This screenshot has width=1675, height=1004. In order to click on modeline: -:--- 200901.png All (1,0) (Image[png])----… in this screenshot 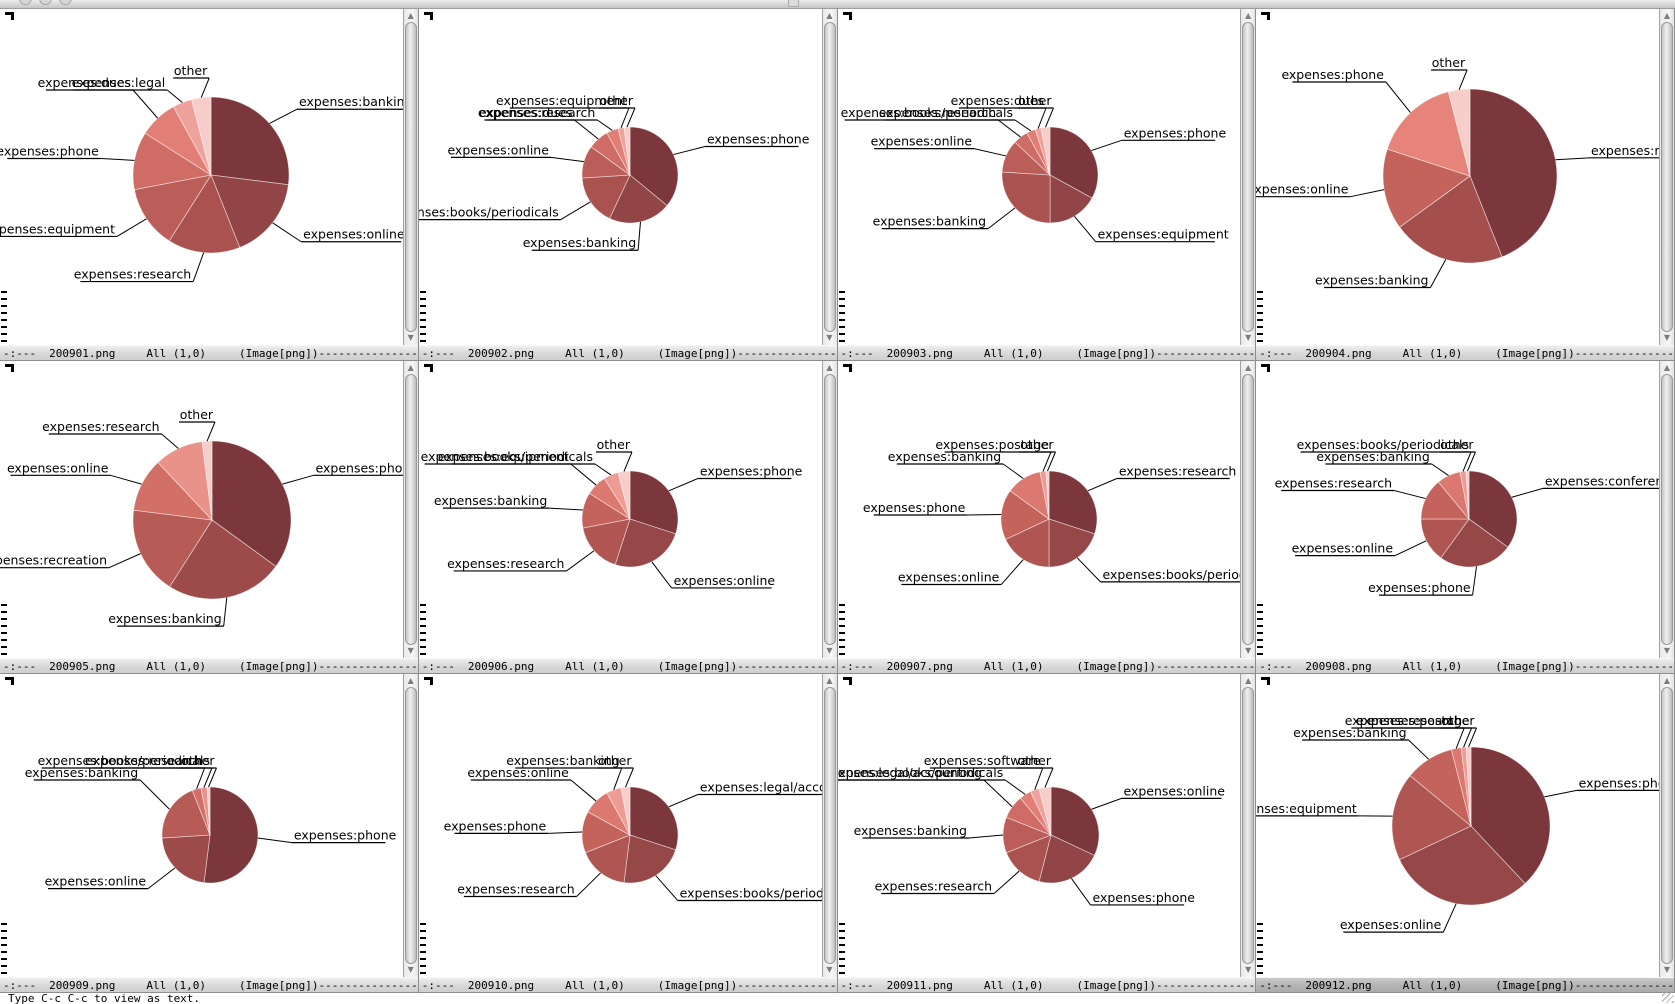, I will do `click(209, 353)`.